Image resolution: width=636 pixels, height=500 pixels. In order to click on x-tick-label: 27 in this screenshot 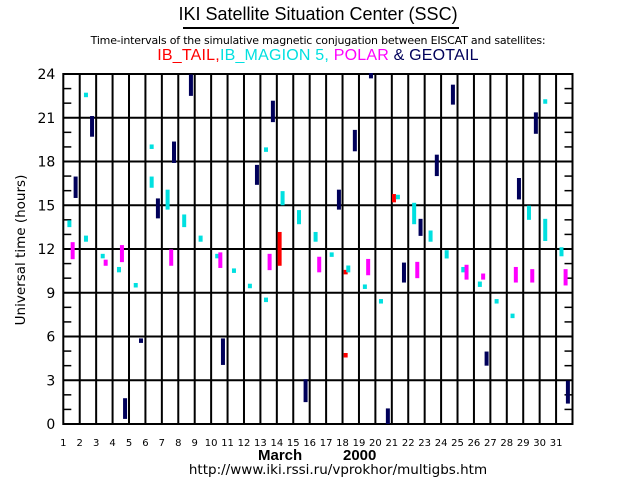, I will do `click(490, 443)`.